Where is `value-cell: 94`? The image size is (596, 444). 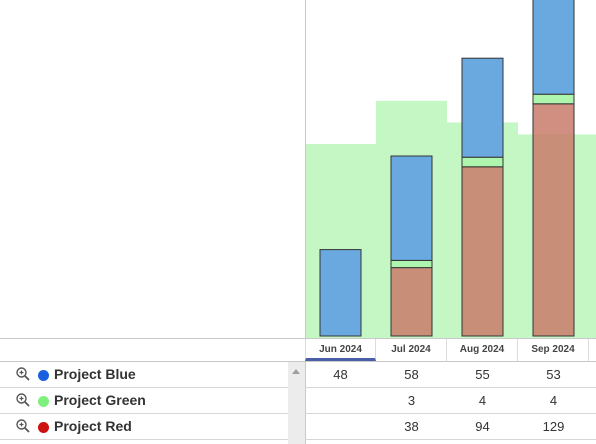 value-cell: 94 is located at coordinates (482, 426).